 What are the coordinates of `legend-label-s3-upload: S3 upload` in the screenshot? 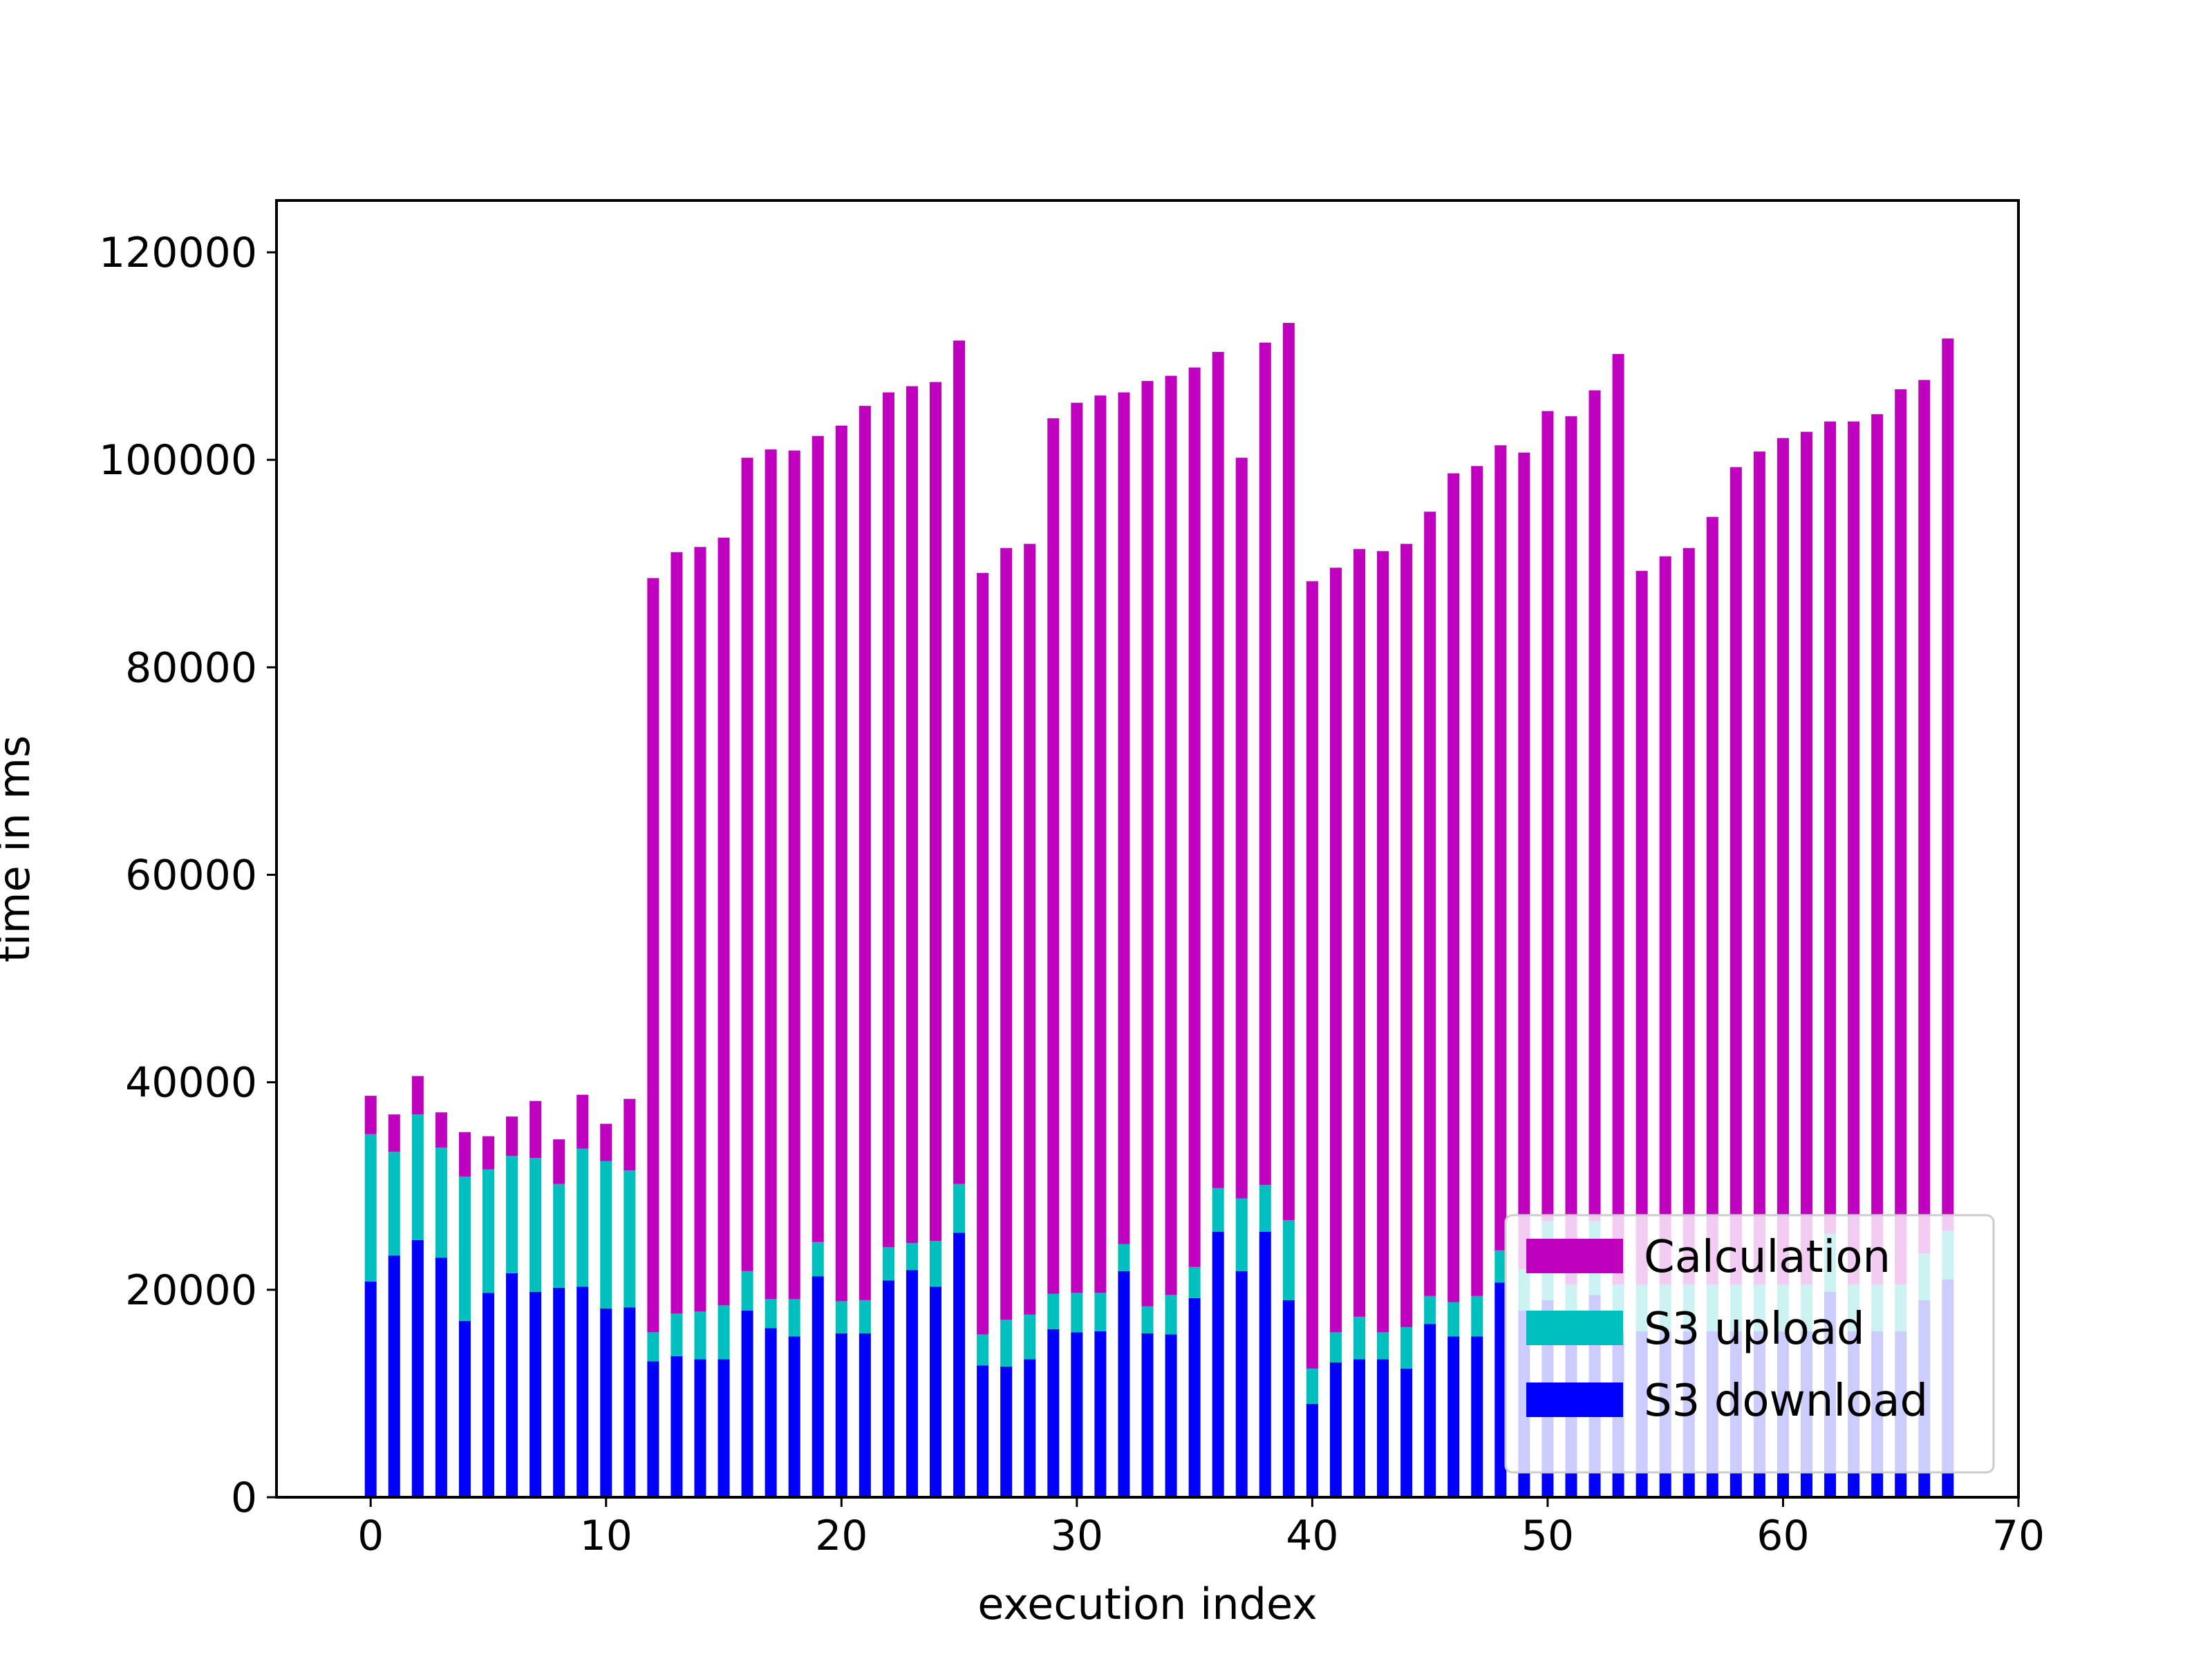 It's located at (1755, 1330).